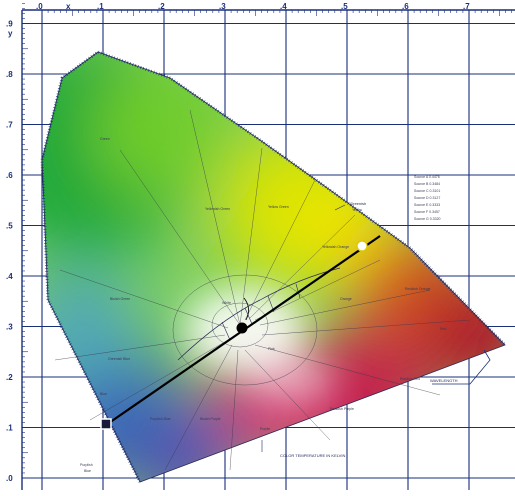 The image size is (515, 496). What do you see at coordinates (9, 428) in the screenshot?
I see `y-tick-label: .1` at bounding box center [9, 428].